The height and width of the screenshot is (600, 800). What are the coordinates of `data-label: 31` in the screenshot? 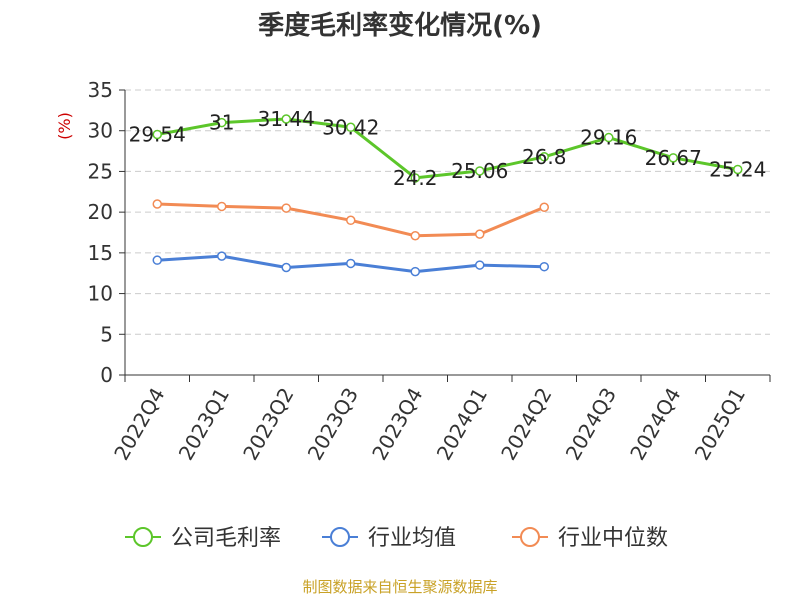 It's located at (221, 123).